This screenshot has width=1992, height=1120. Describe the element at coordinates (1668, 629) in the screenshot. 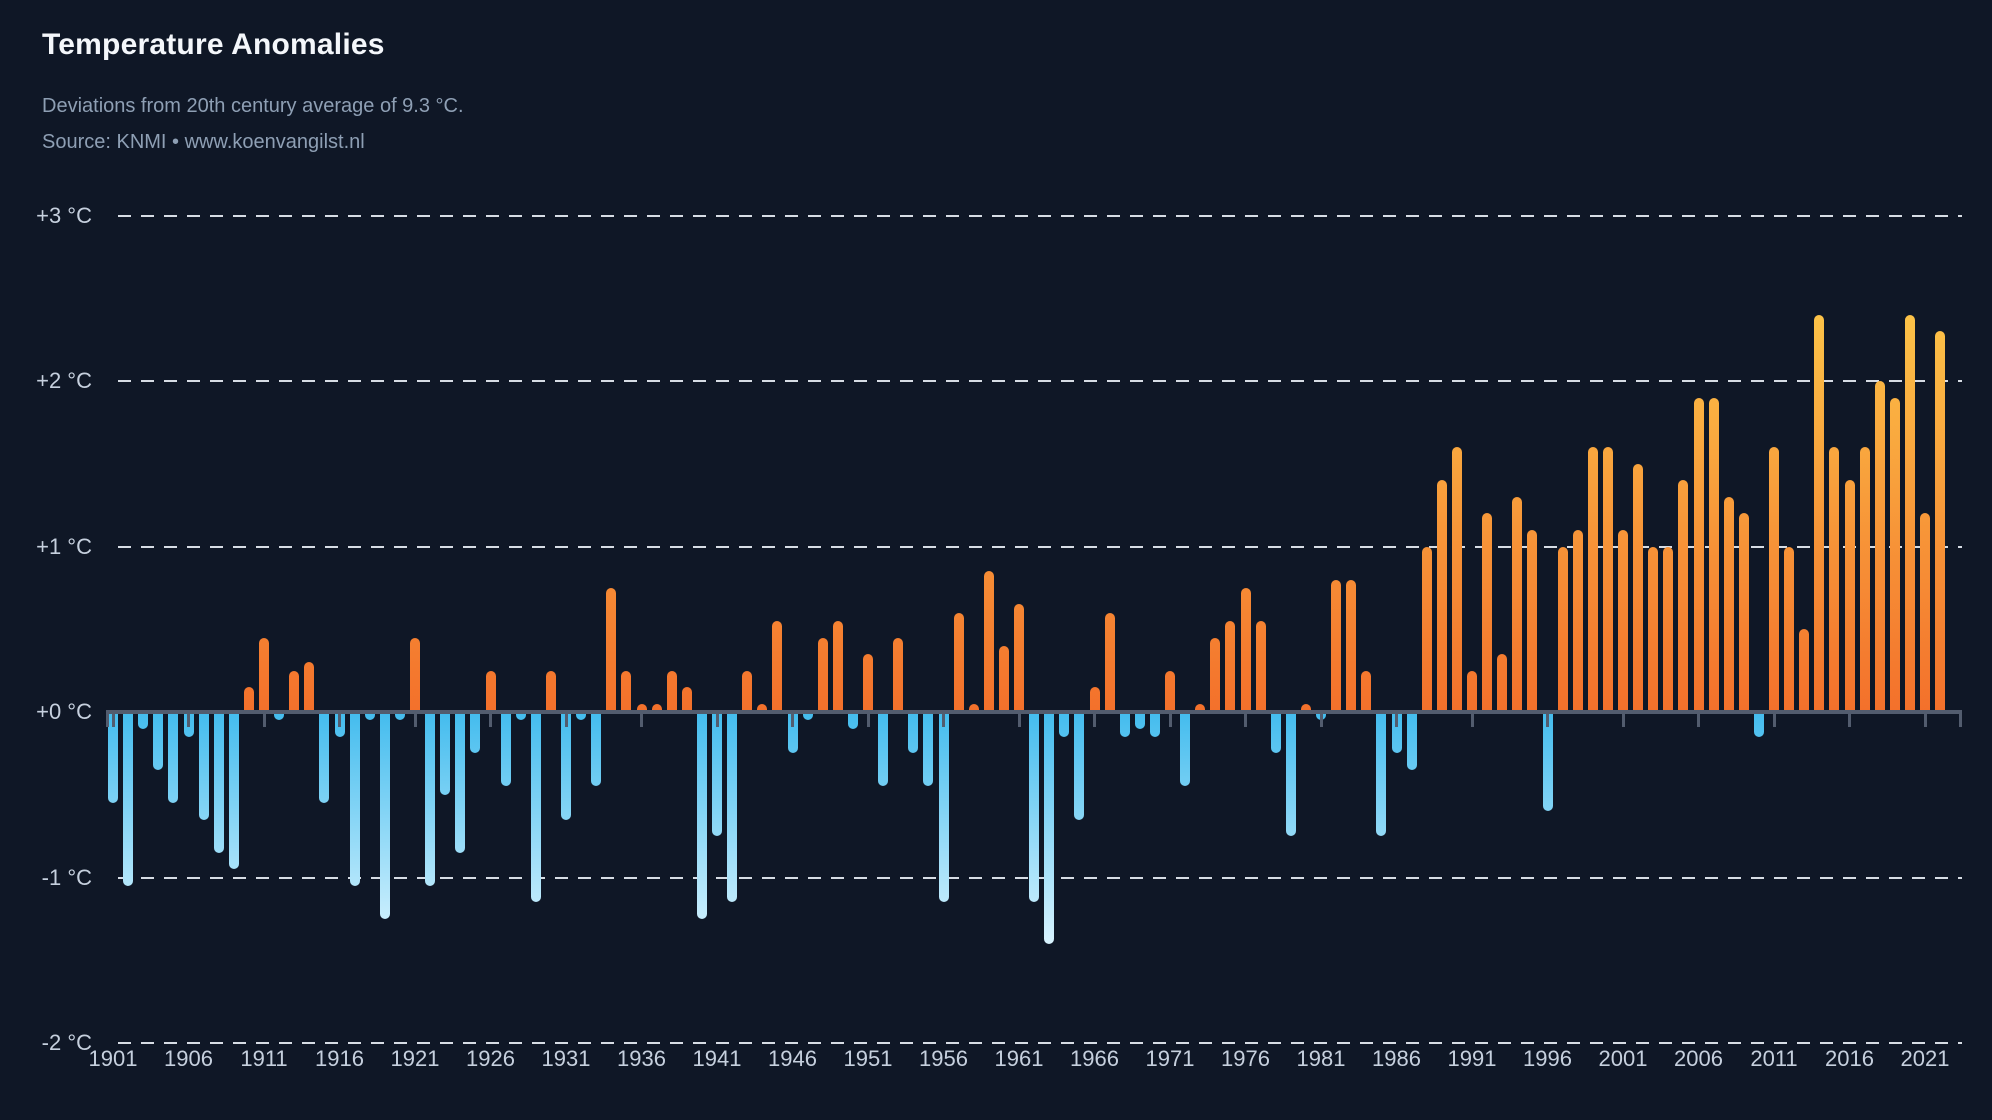

I see `bar-2004` at that location.